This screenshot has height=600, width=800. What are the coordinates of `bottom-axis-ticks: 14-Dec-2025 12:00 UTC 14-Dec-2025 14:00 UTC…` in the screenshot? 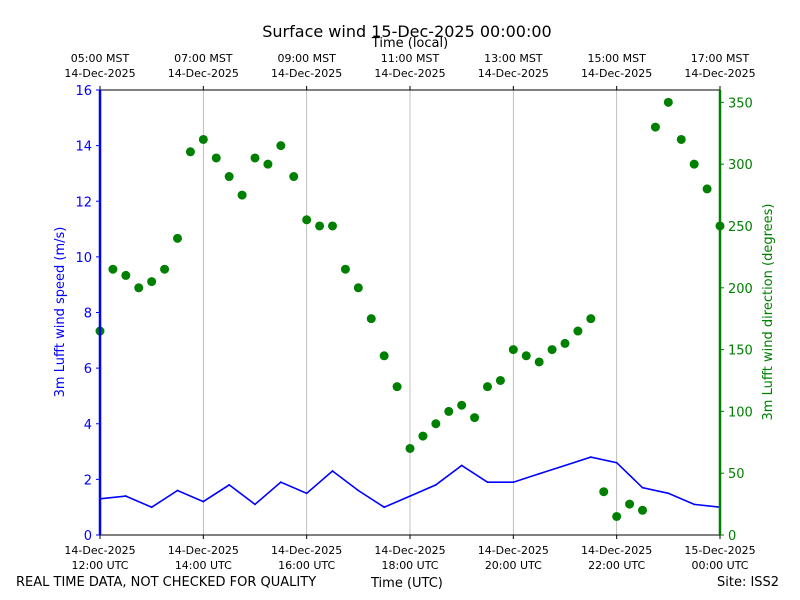 It's located at (410, 553).